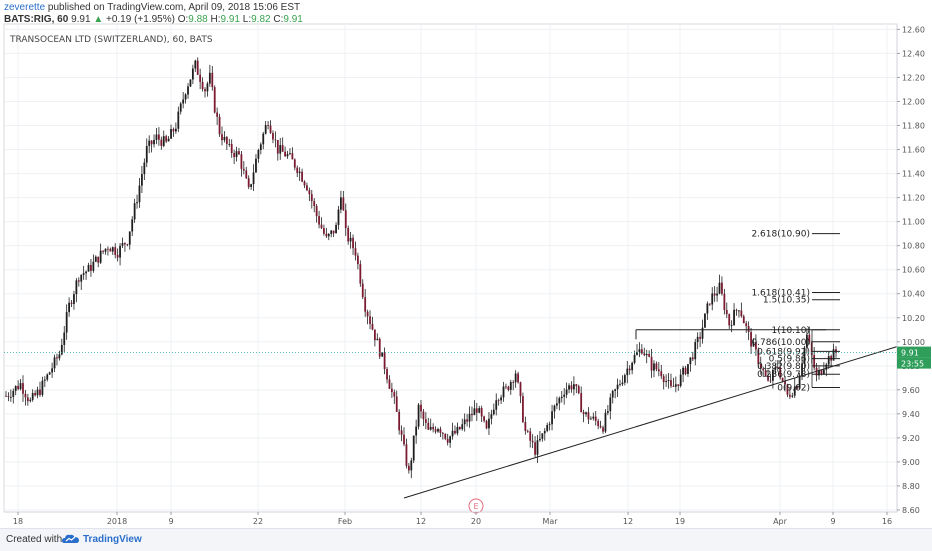  What do you see at coordinates (183, 19) in the screenshot?
I see `open-label: O:` at bounding box center [183, 19].